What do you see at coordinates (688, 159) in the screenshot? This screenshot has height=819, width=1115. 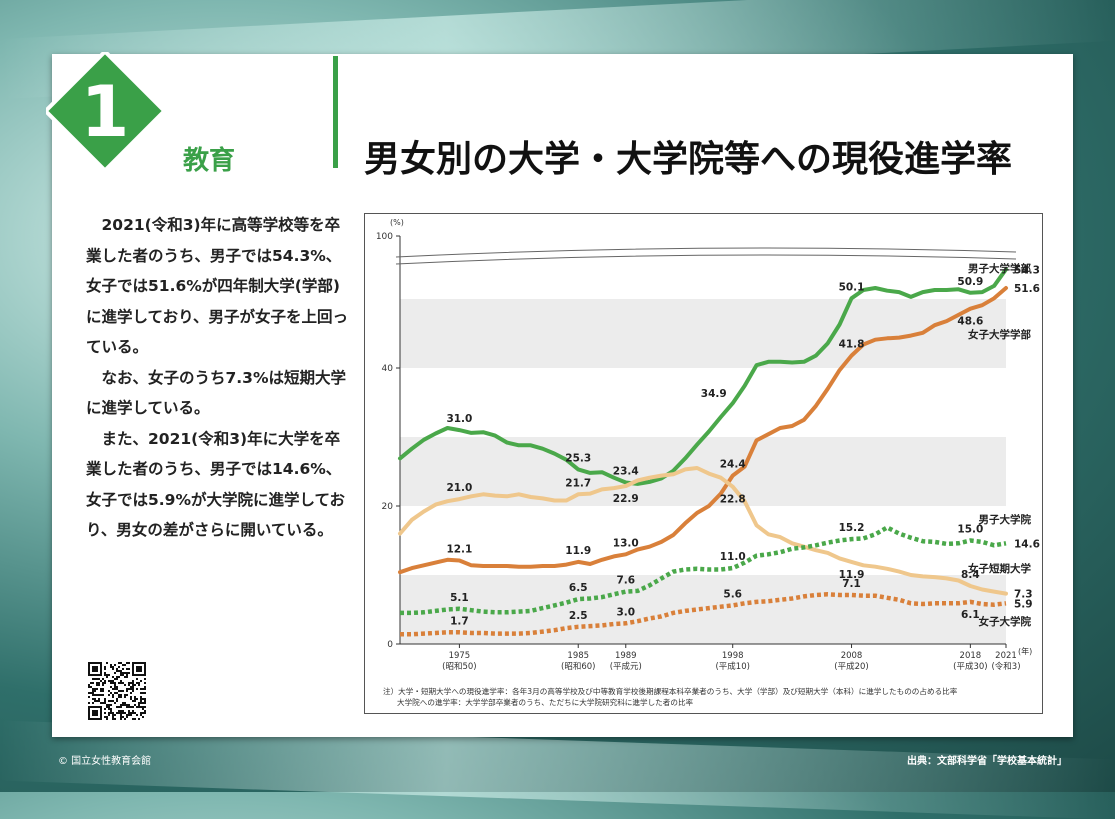 I see `page-title: 男女別の大学・大学院等への現役進学率` at bounding box center [688, 159].